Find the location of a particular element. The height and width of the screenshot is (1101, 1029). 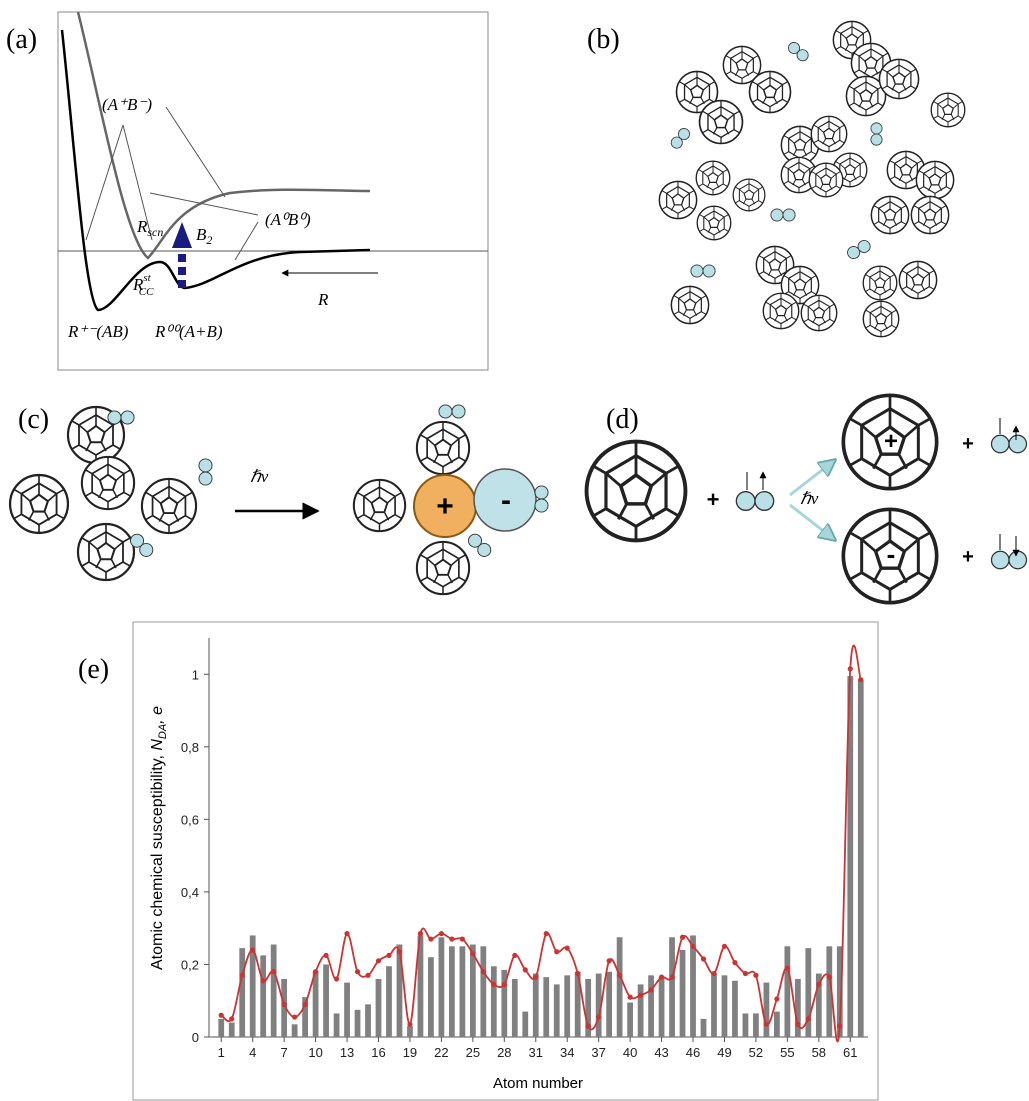

x-tick-label: 10 is located at coordinates (315, 1052).